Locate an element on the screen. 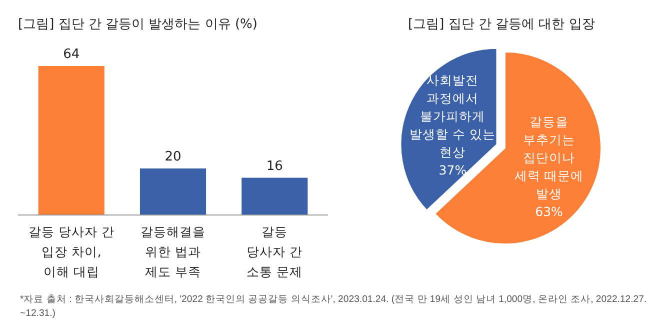 The width and height of the screenshot is (665, 323). x-tick-label: 갈등해결을 위한 법과 제도 부족 is located at coordinates (173, 251).